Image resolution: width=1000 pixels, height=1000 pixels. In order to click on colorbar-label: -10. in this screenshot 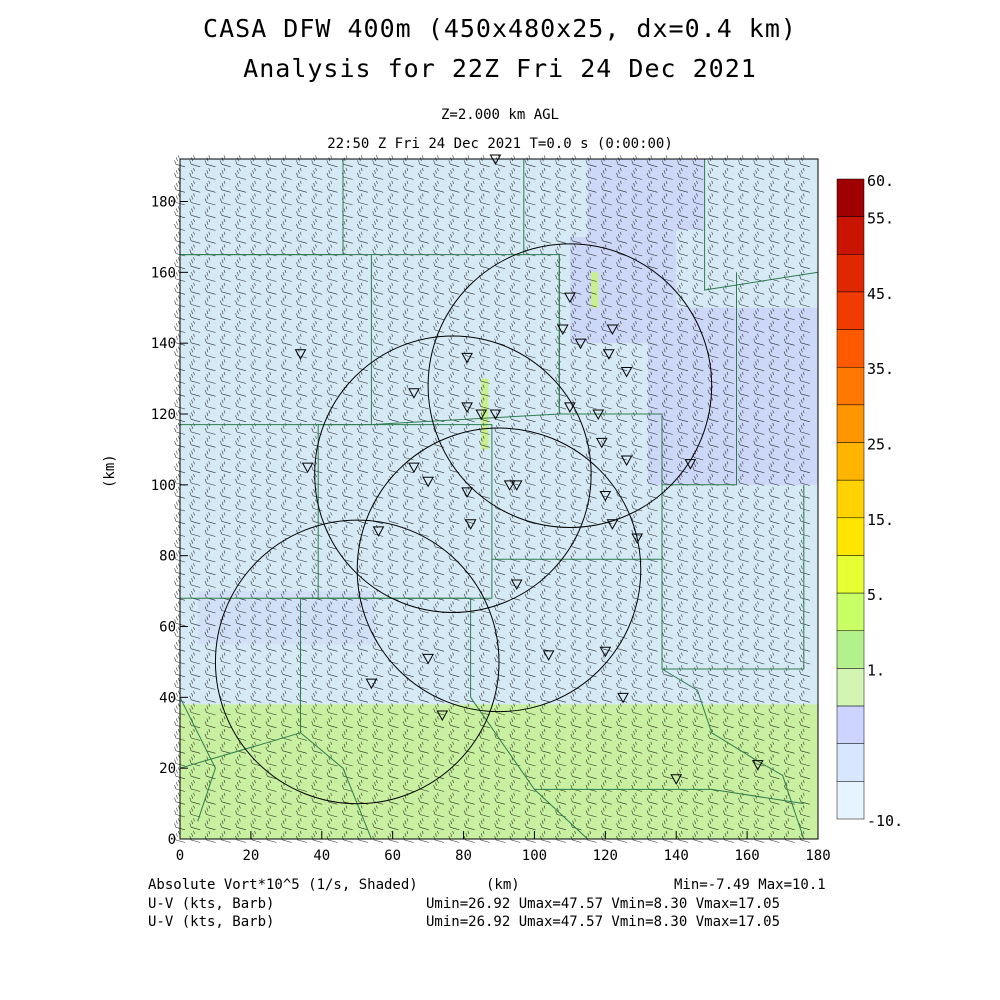, I will do `click(885, 821)`.